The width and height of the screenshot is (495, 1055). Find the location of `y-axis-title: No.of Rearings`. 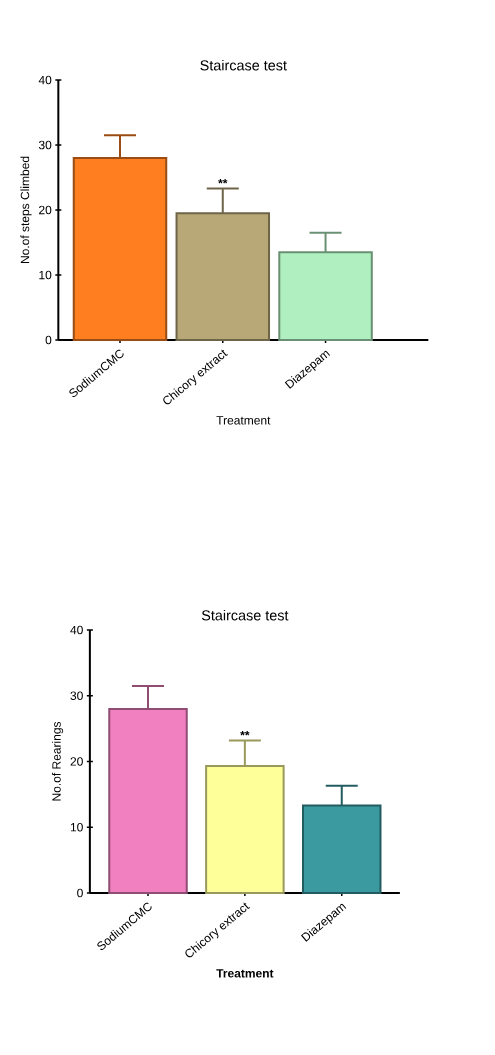

y-axis-title: No.of Rearings is located at coordinates (57, 761).